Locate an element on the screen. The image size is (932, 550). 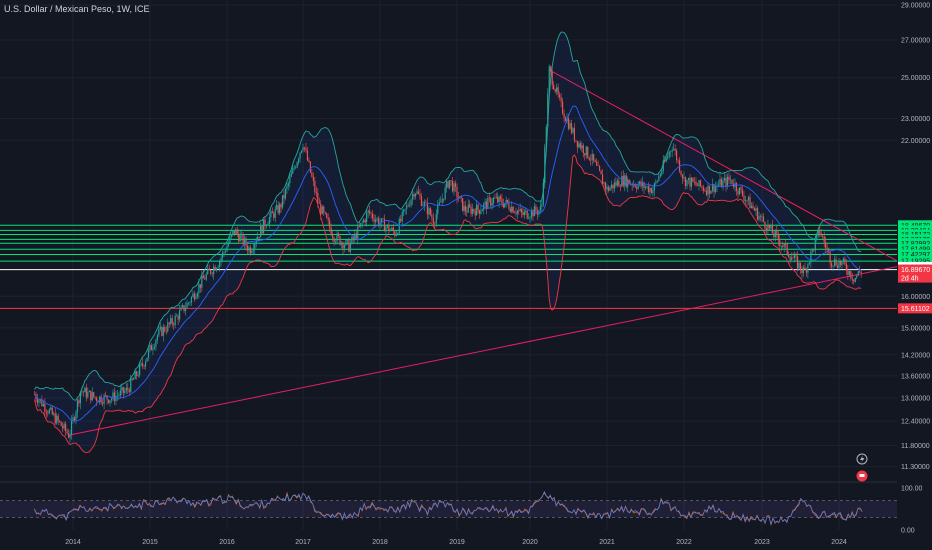
support-tag-label: 15.61102 is located at coordinates (915, 309).